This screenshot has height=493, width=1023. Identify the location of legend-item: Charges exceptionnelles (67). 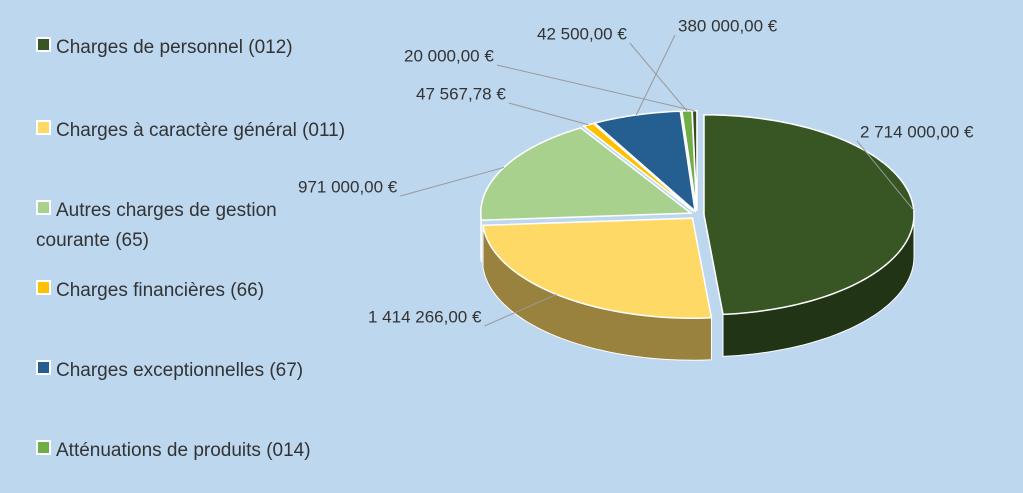
(191, 371).